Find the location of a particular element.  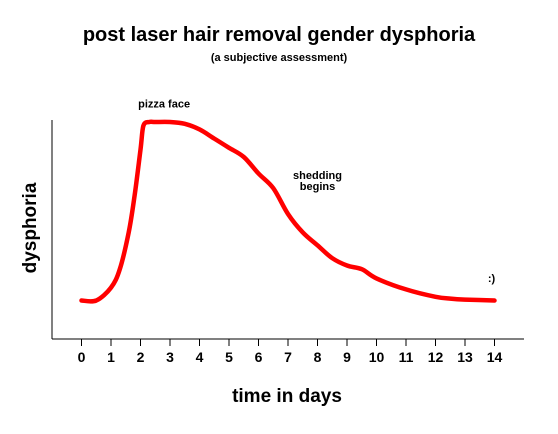

x-tick-label: 4 is located at coordinates (200, 357).